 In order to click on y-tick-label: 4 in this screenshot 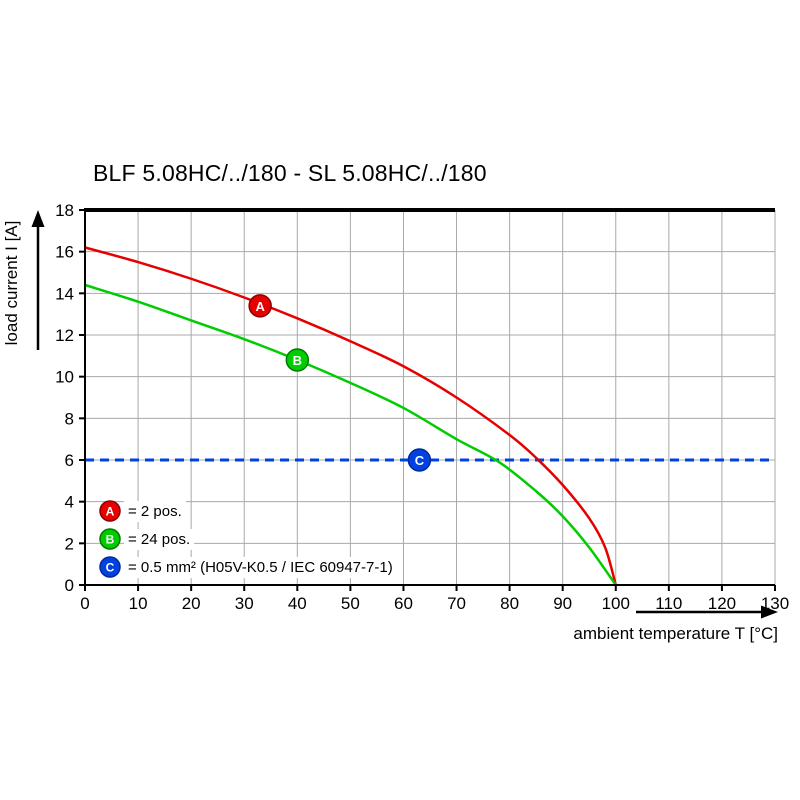, I will do `click(69, 502)`.